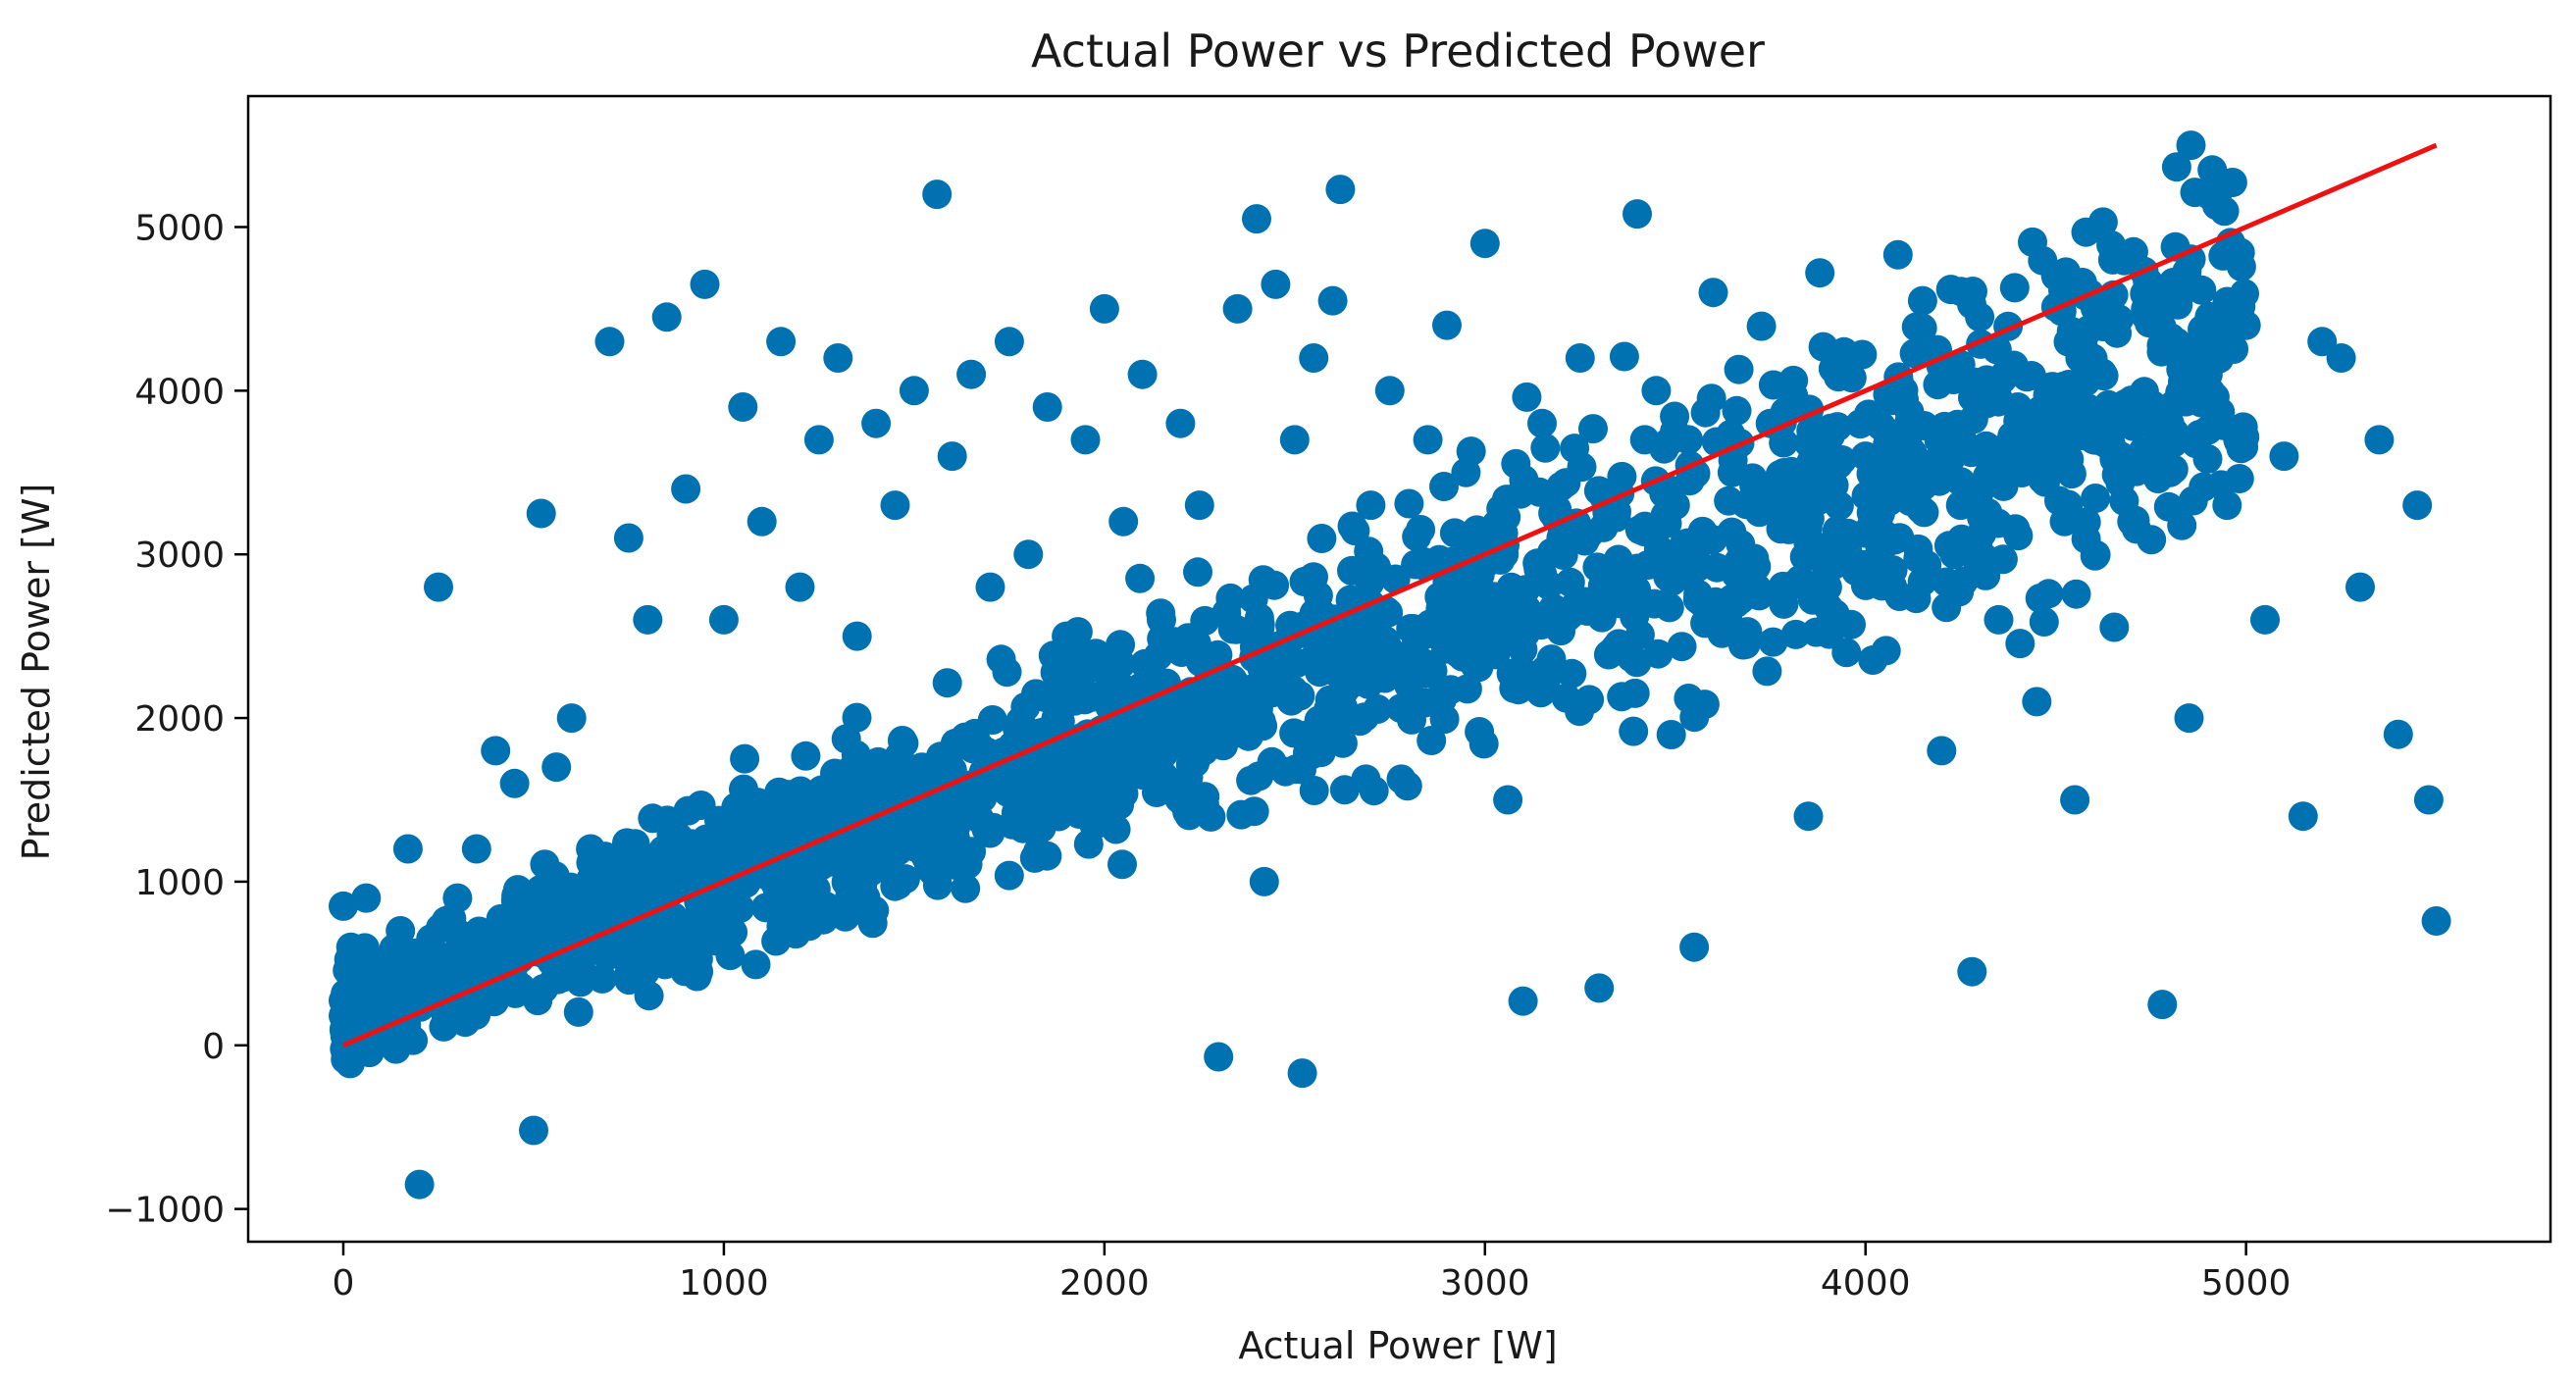  What do you see at coordinates (1104, 1283) in the screenshot?
I see `x-tick-label: 2000` at bounding box center [1104, 1283].